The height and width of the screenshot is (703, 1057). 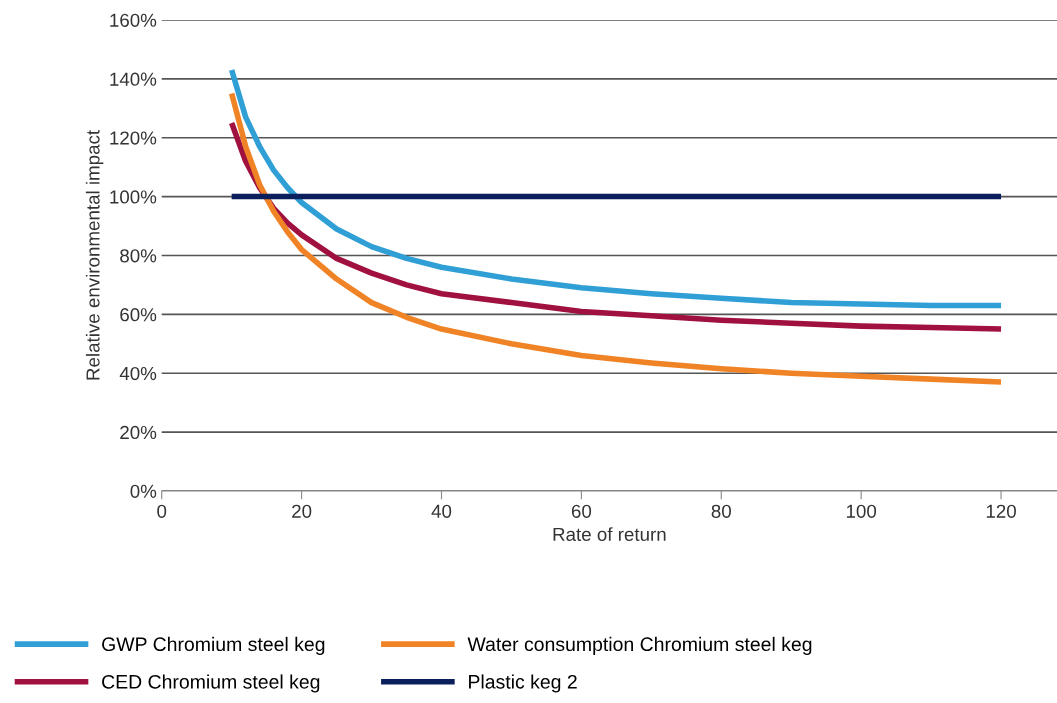 What do you see at coordinates (861, 511) in the screenshot?
I see `x-tick-label: 100` at bounding box center [861, 511].